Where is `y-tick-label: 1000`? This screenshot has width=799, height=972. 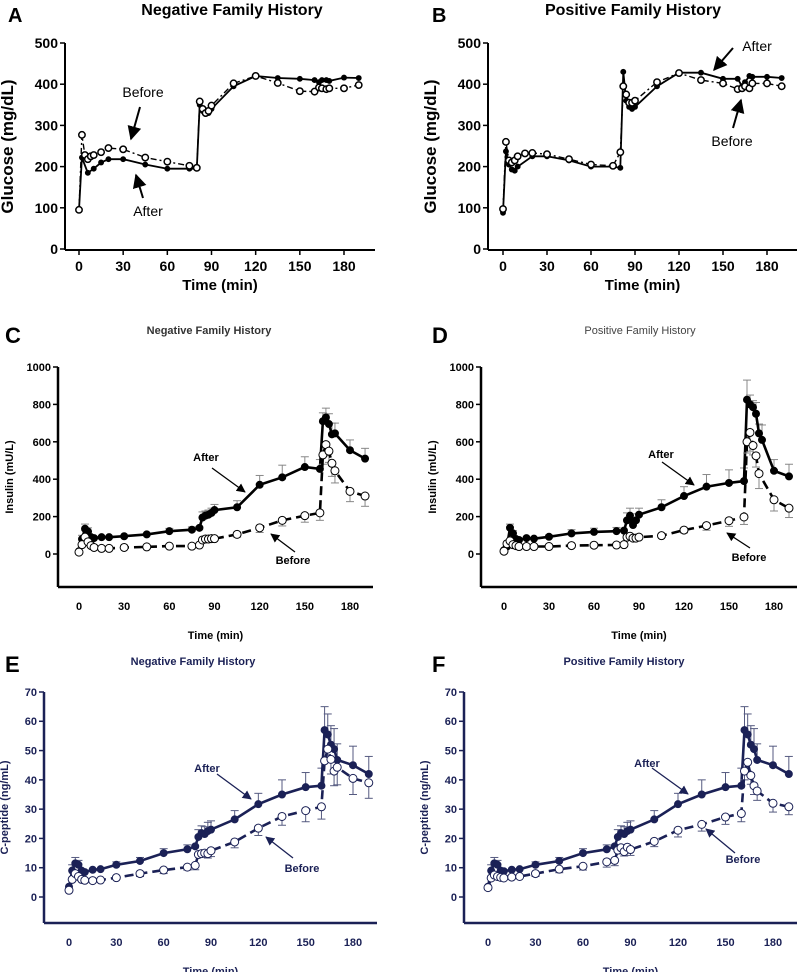 y-tick-label: 1000 is located at coordinates (462, 368).